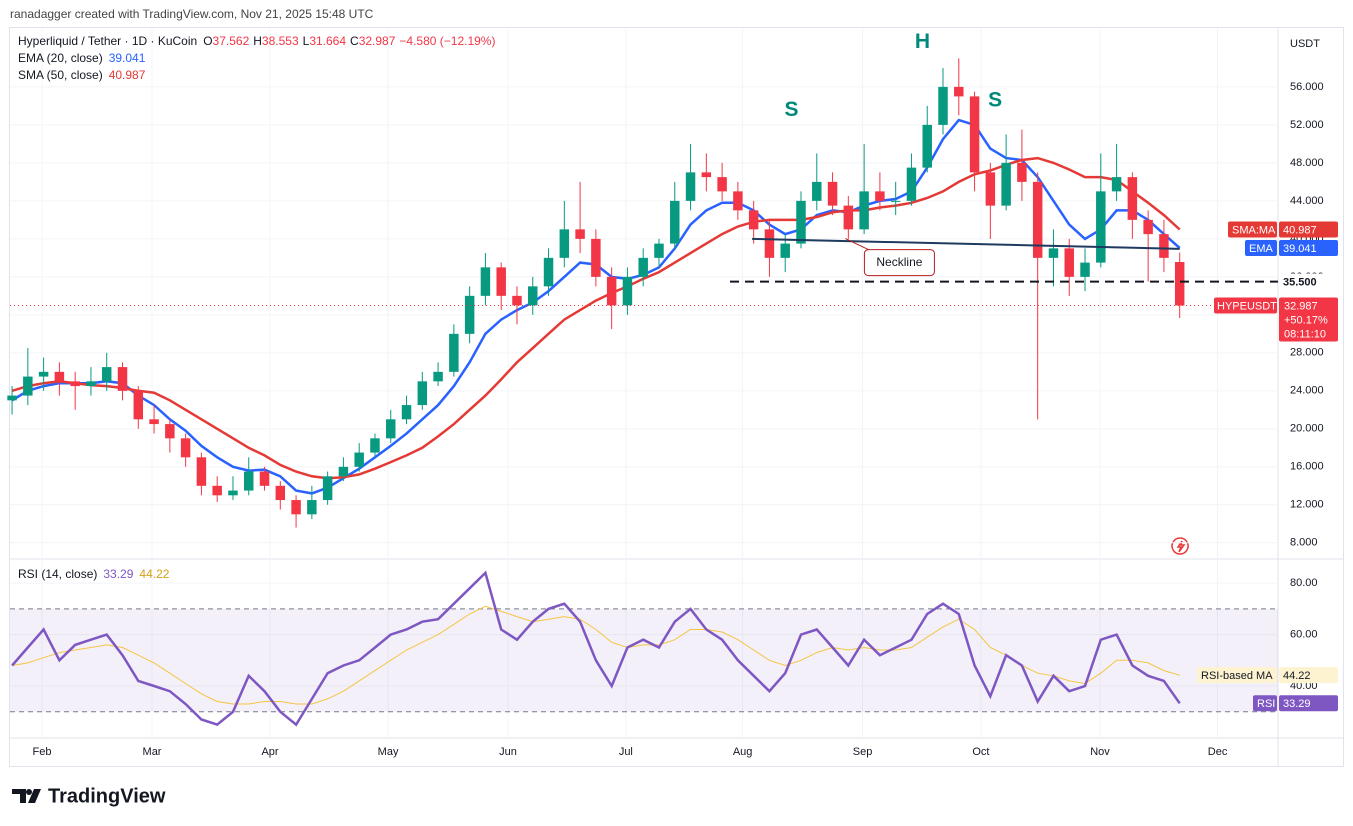  What do you see at coordinates (107, 41) in the screenshot?
I see `legend-item: Hyperliquid / Tether · 1D · KuCoin` at bounding box center [107, 41].